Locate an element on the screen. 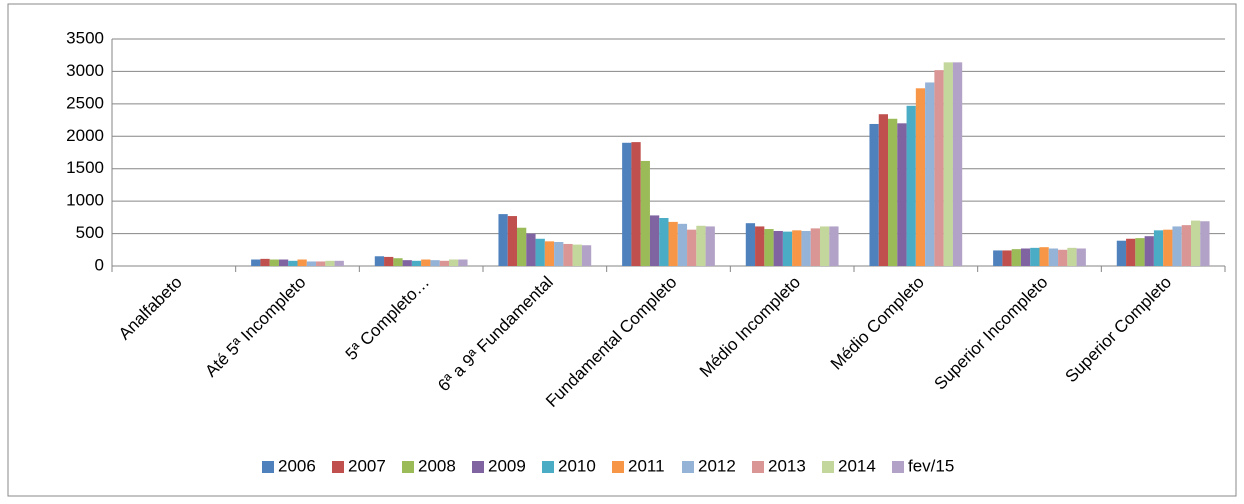  y-tick-label: 1500 is located at coordinates (85, 167).